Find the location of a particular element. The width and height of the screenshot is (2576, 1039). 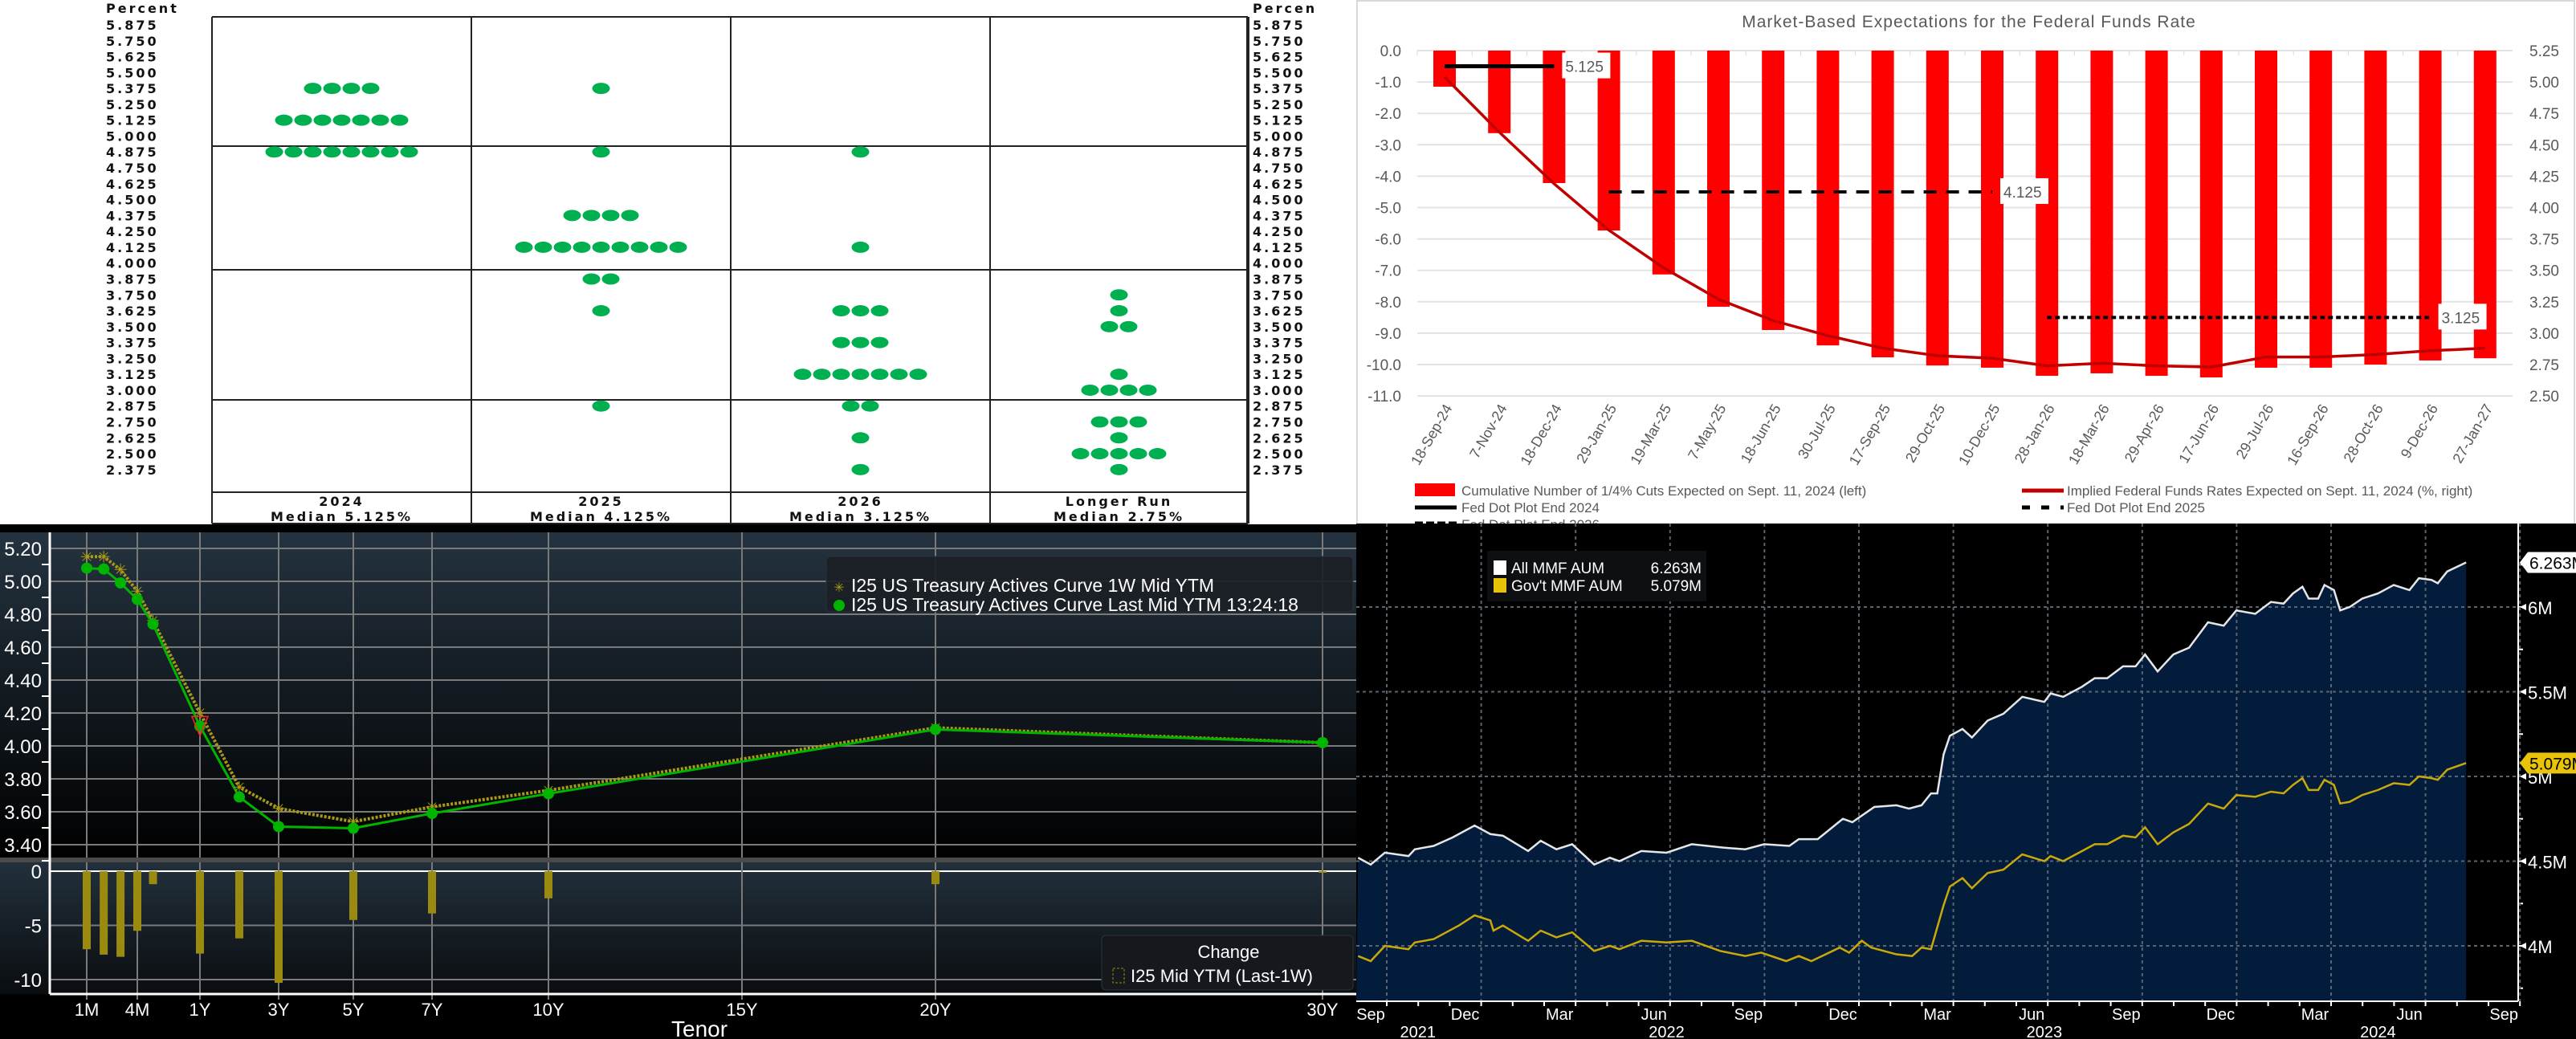

y-tick-label-left: 3.250 is located at coordinates (132, 358).